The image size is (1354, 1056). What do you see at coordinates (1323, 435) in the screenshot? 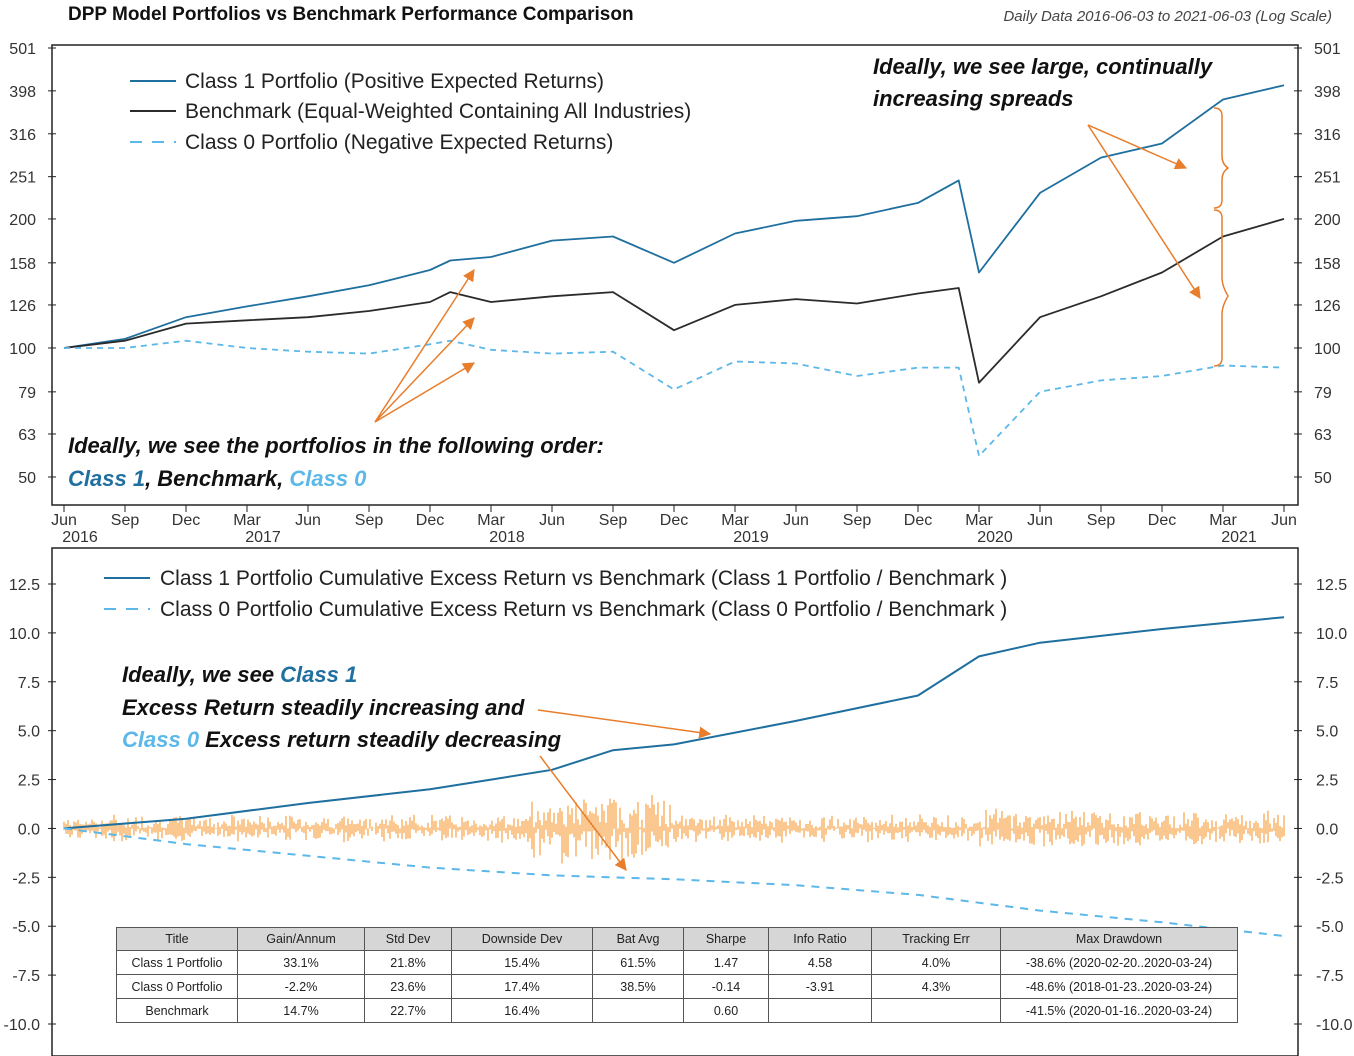
I see `y-tick-label-right: 63` at bounding box center [1323, 435].